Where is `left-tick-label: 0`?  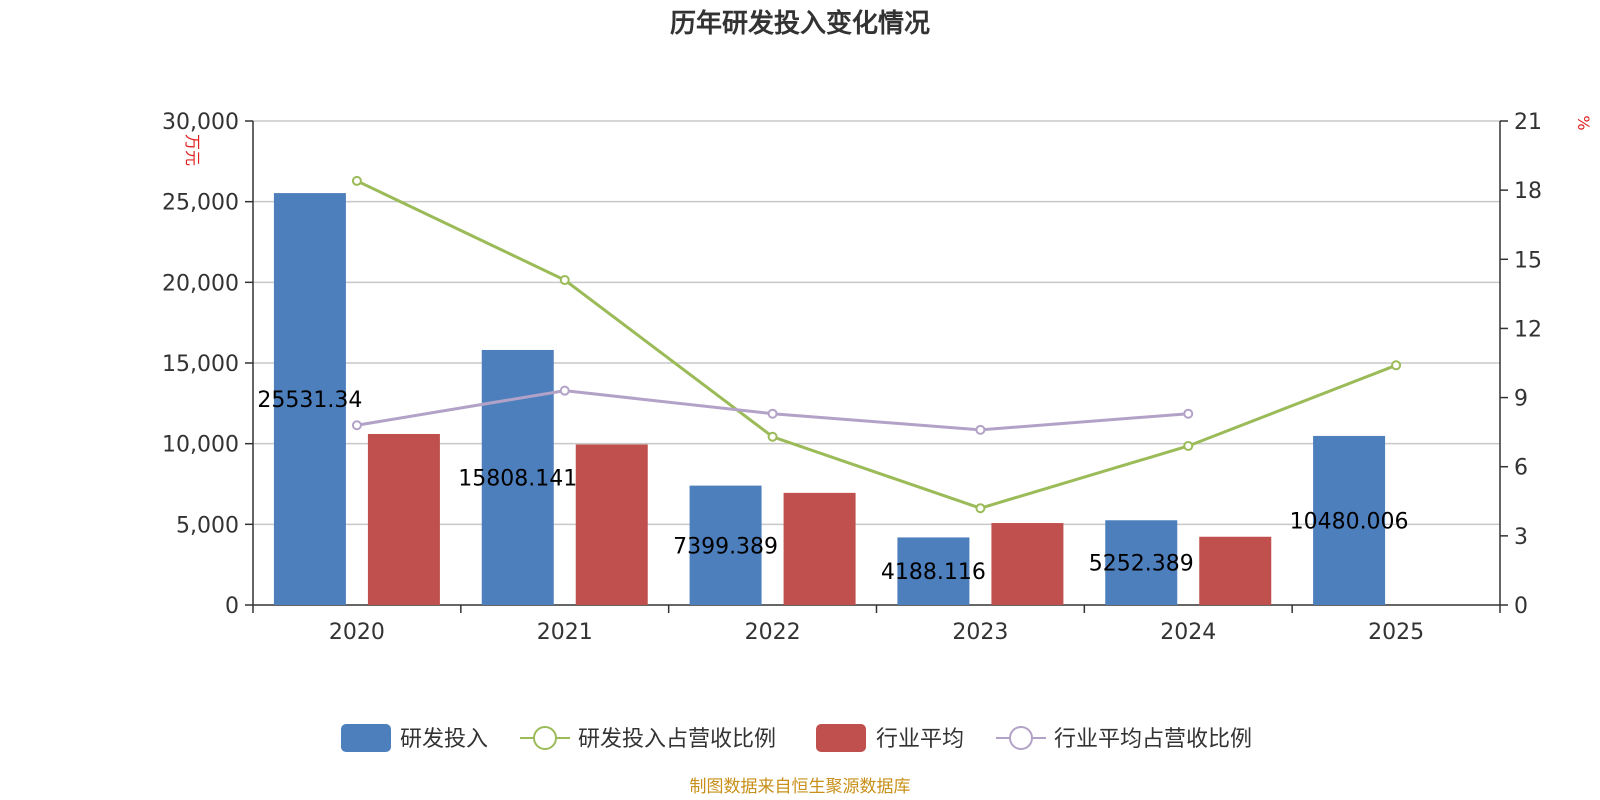 left-tick-label: 0 is located at coordinates (232, 606).